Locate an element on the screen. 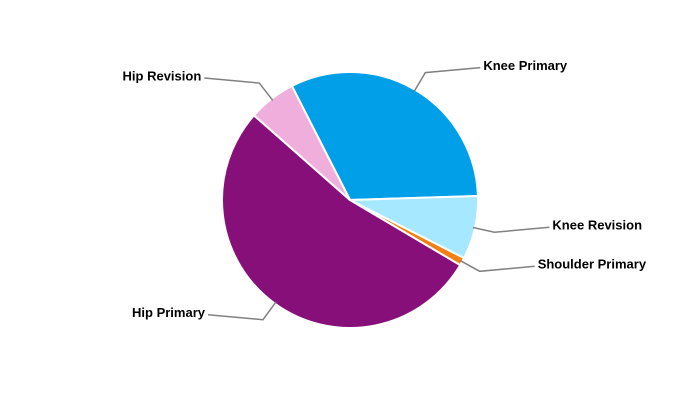 The width and height of the screenshot is (700, 400). slice-label: Knee Revision is located at coordinates (597, 225).